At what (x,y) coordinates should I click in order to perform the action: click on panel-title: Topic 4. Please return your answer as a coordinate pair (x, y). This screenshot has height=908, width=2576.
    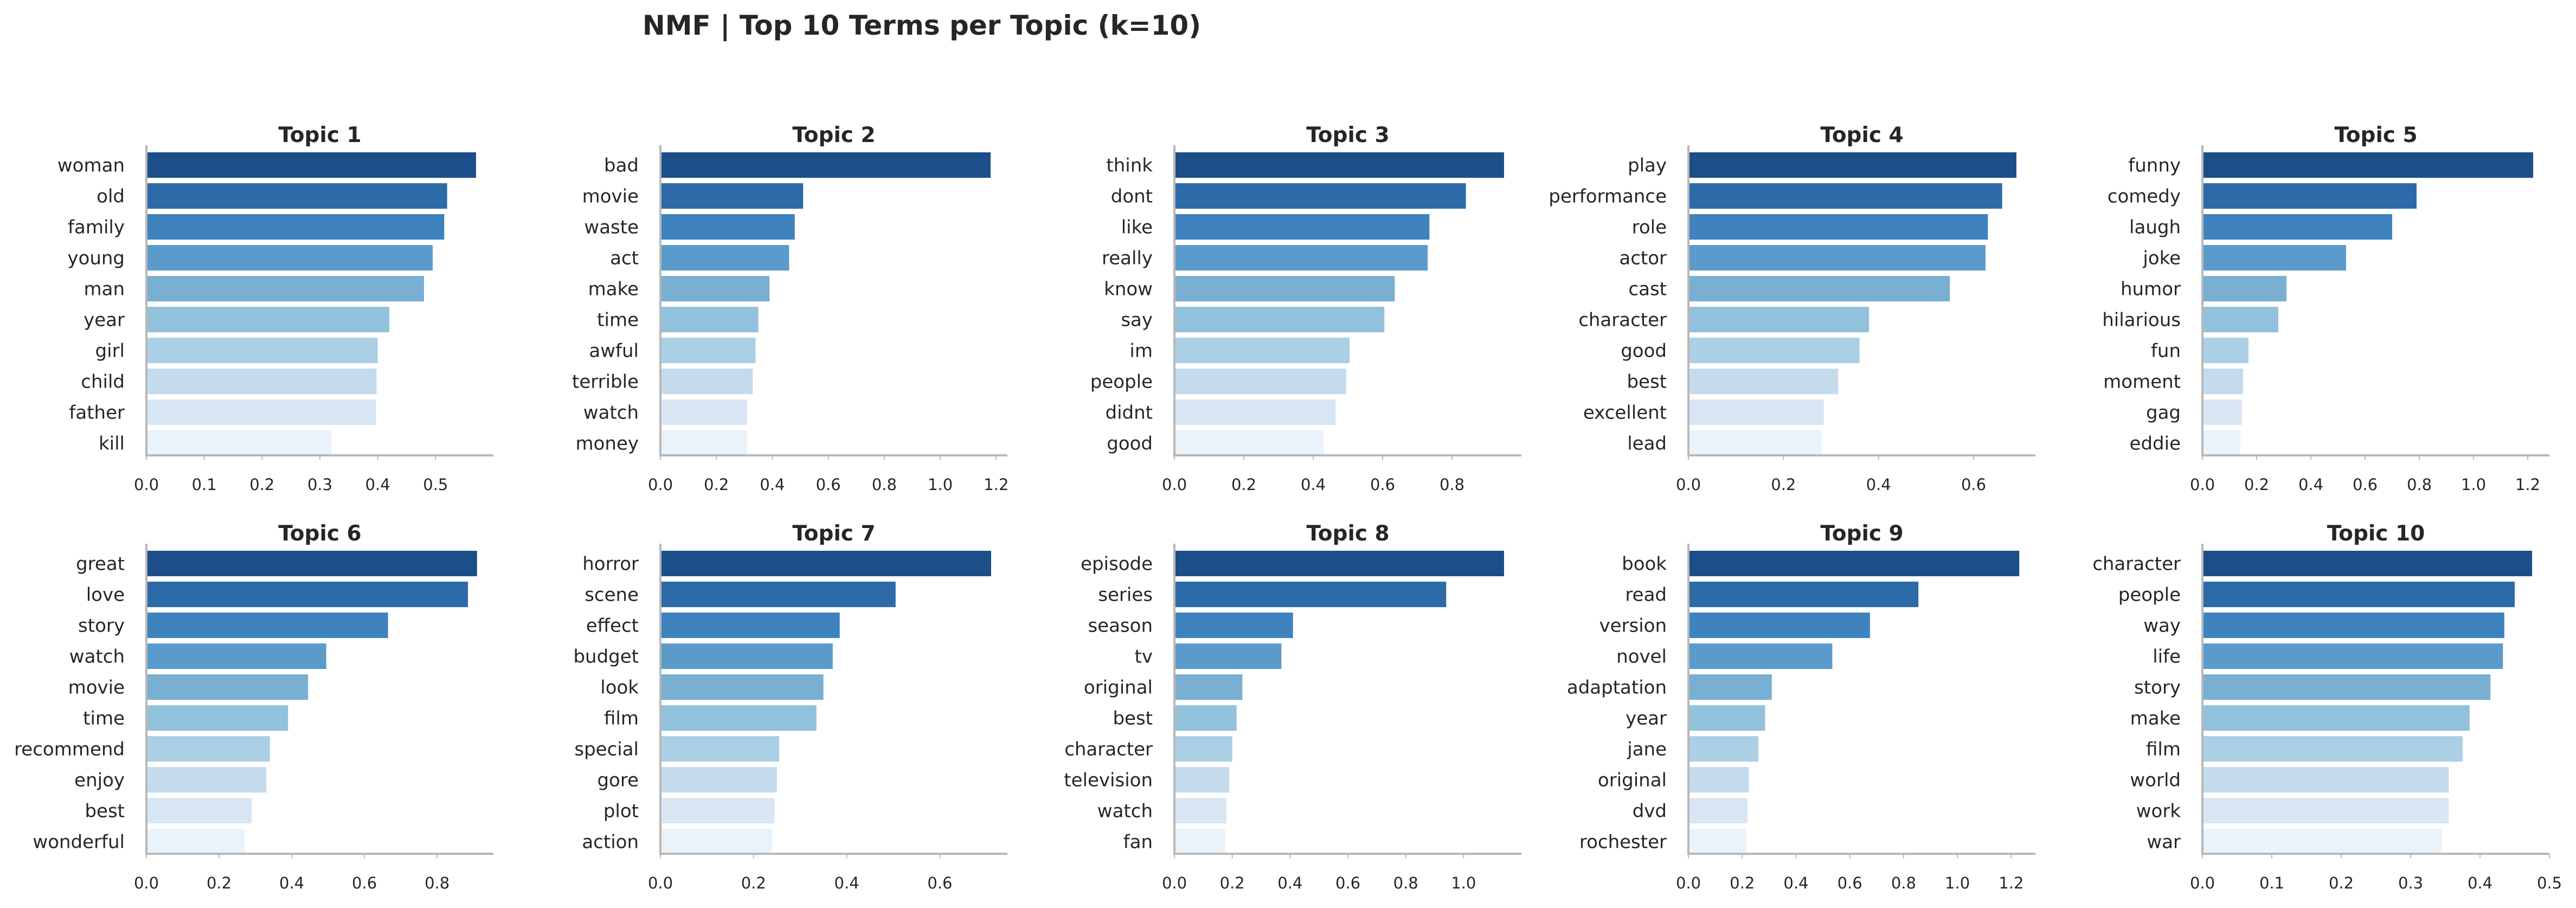
    Looking at the image, I should click on (1861, 135).